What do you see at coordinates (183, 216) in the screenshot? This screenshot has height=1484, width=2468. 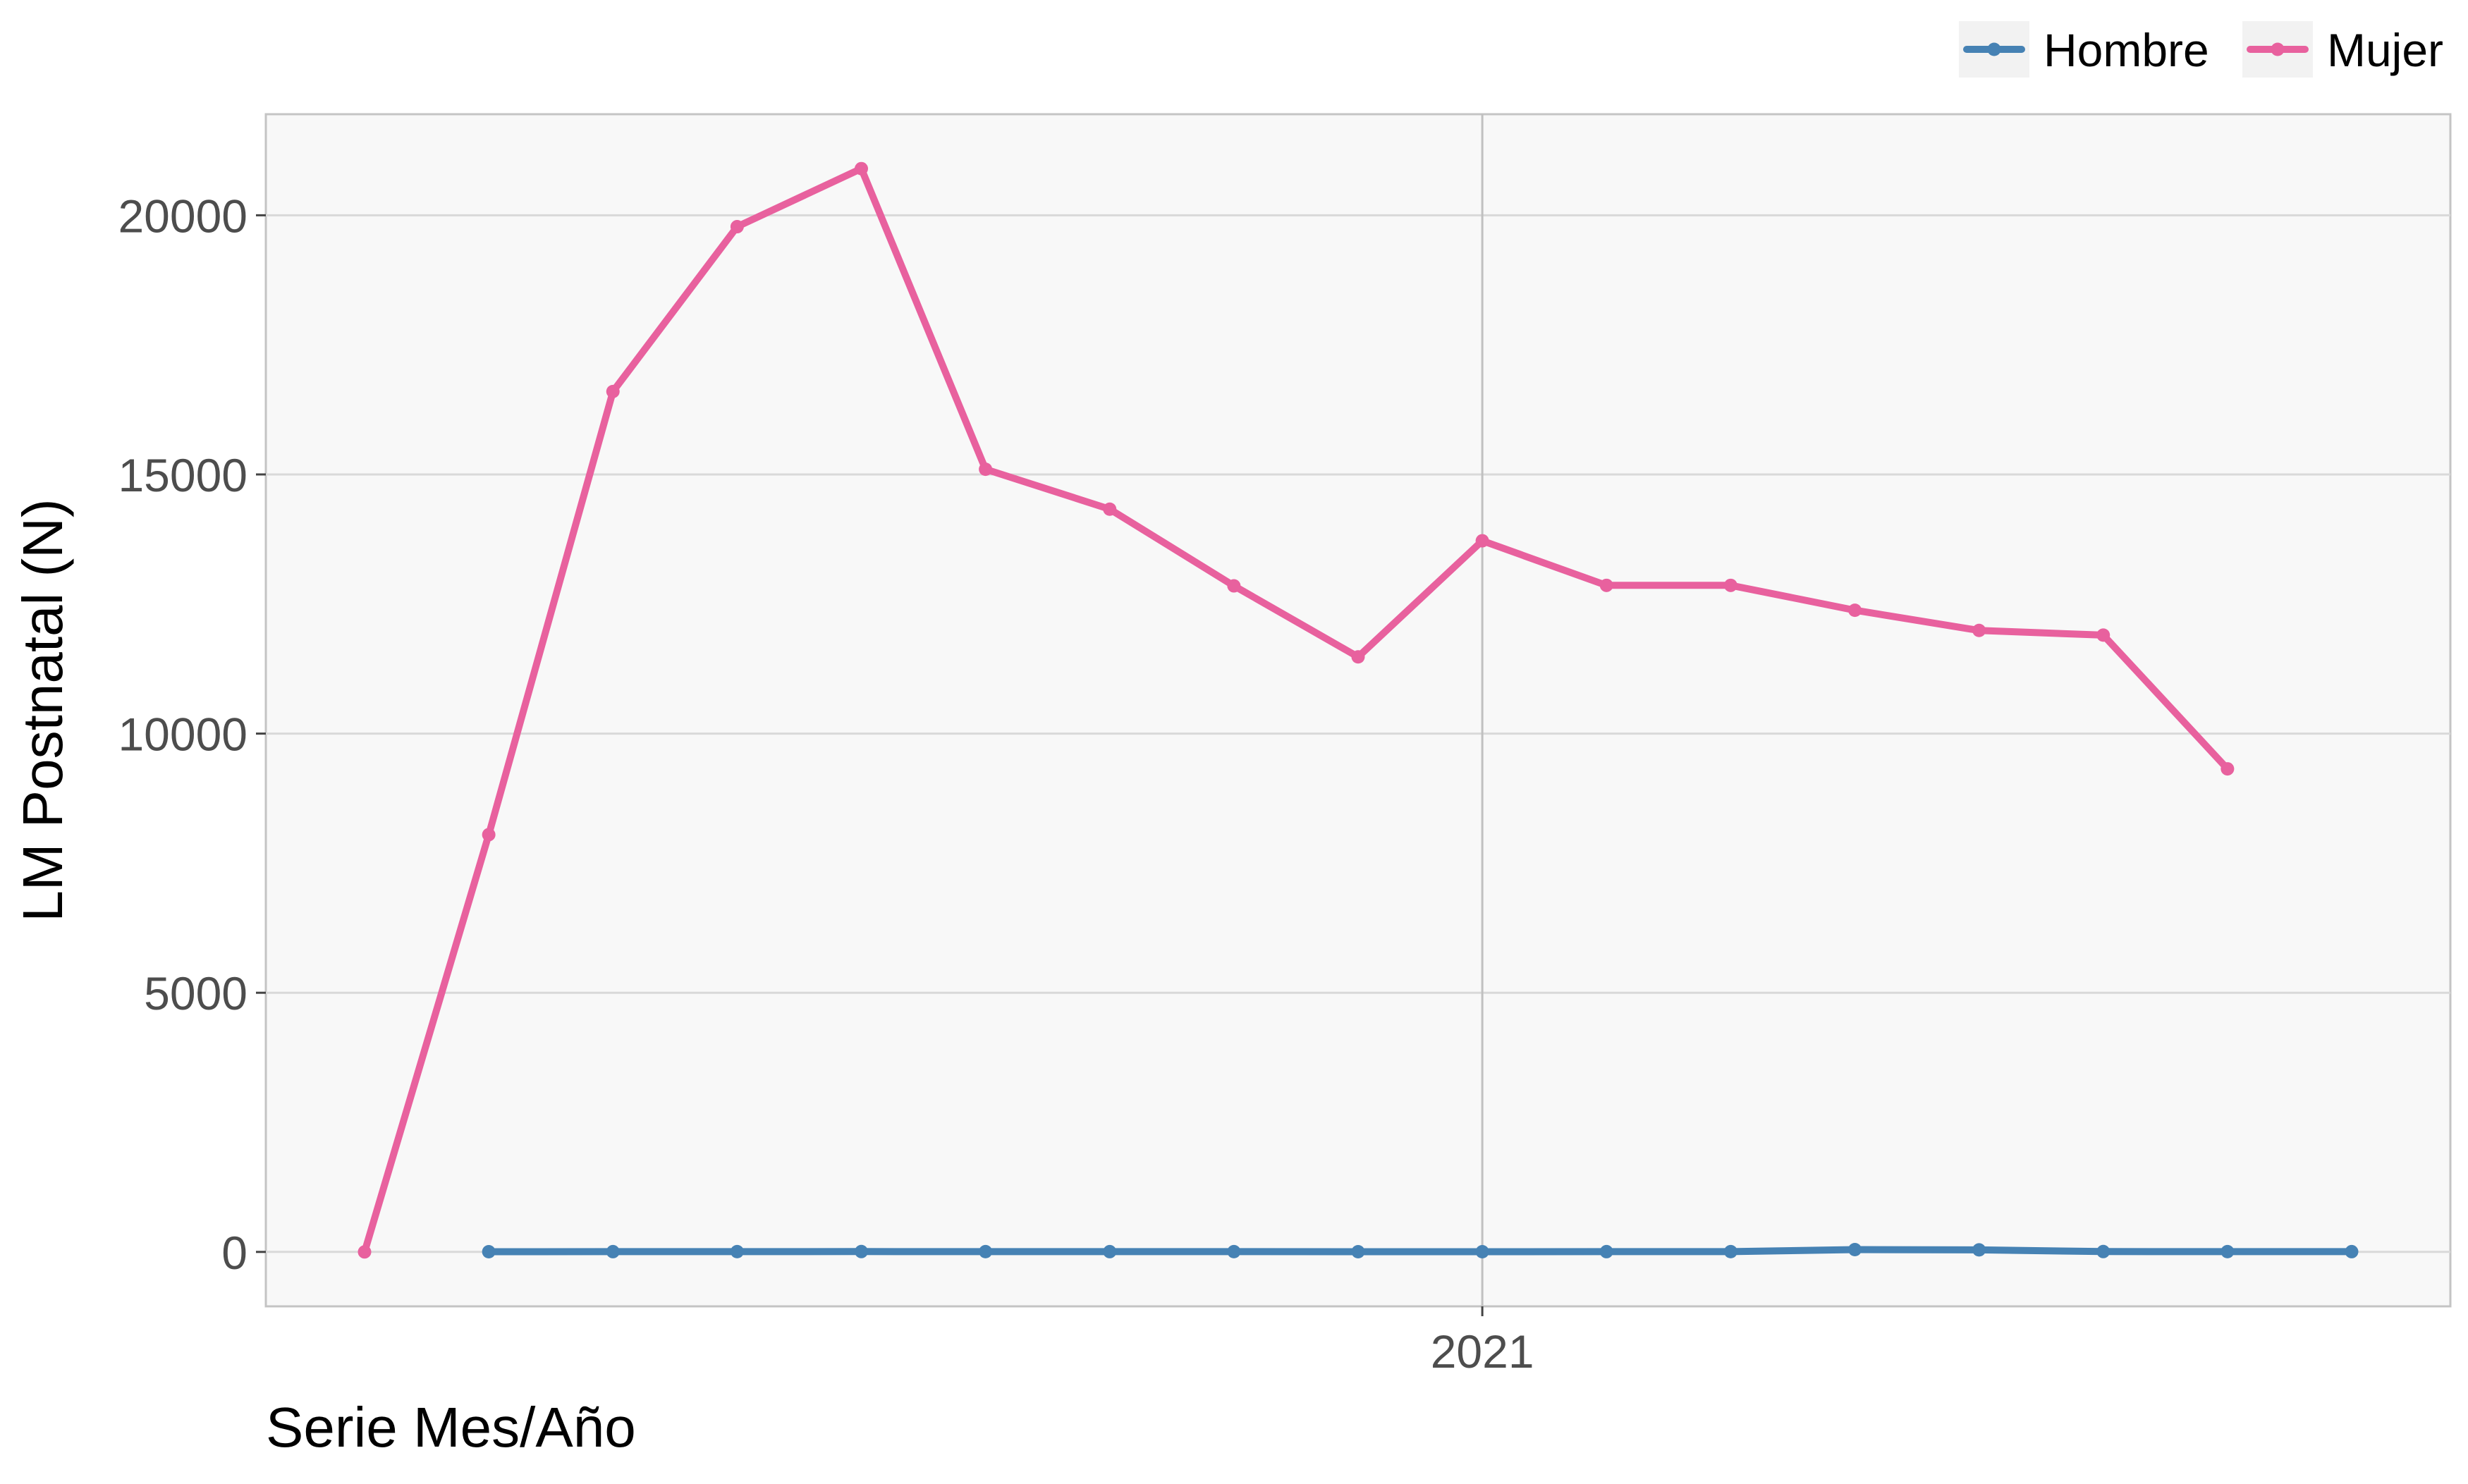 I see `y-tick-label: 20000` at bounding box center [183, 216].